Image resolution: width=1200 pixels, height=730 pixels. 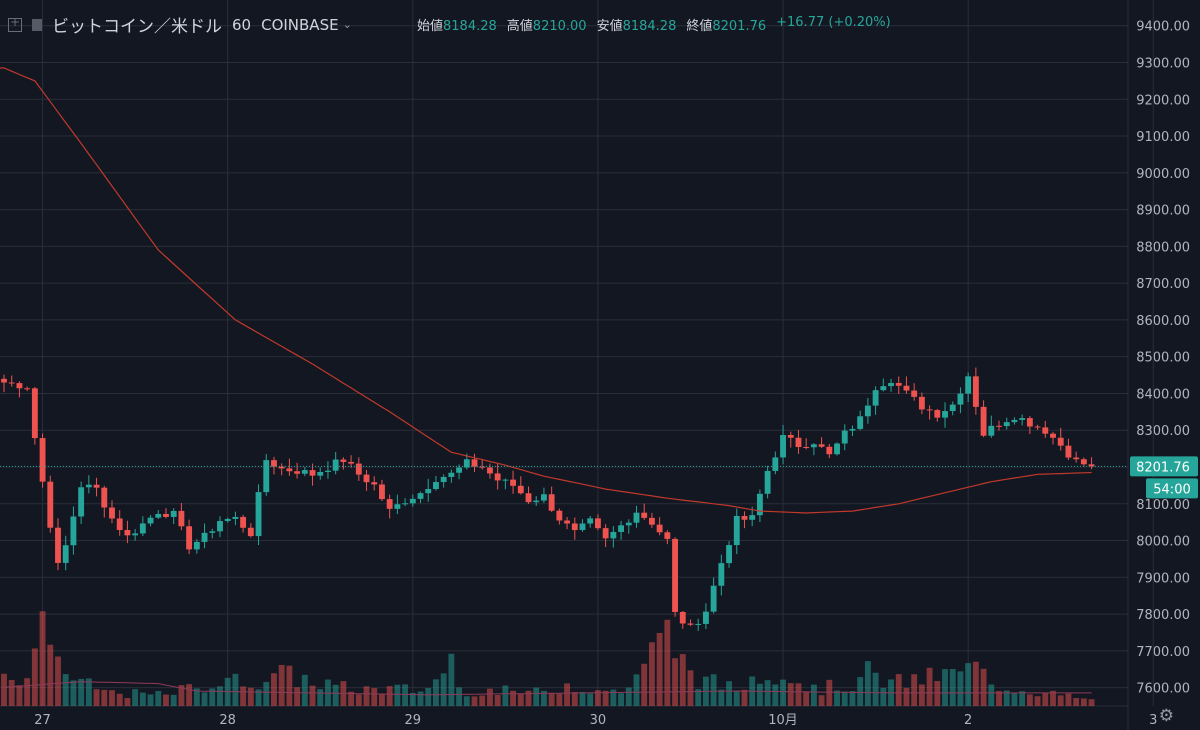 What do you see at coordinates (470, 26) in the screenshot?
I see `open-value: 8184.28` at bounding box center [470, 26].